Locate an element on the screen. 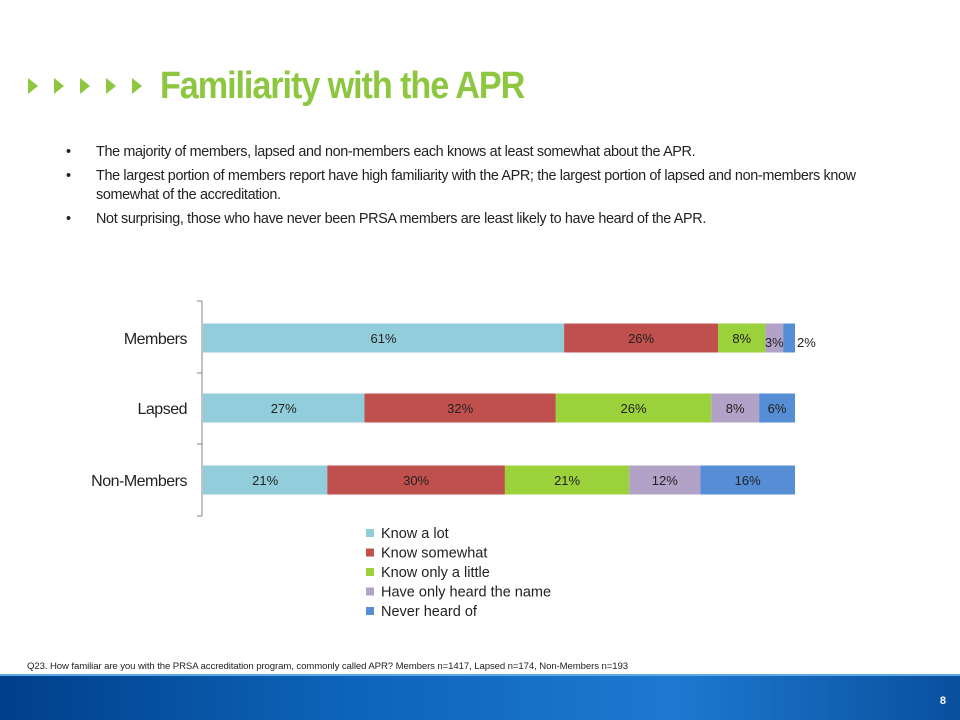 Image resolution: width=960 pixels, height=720 pixels. slide-title: Familiarity with the APR is located at coordinates (342, 85).